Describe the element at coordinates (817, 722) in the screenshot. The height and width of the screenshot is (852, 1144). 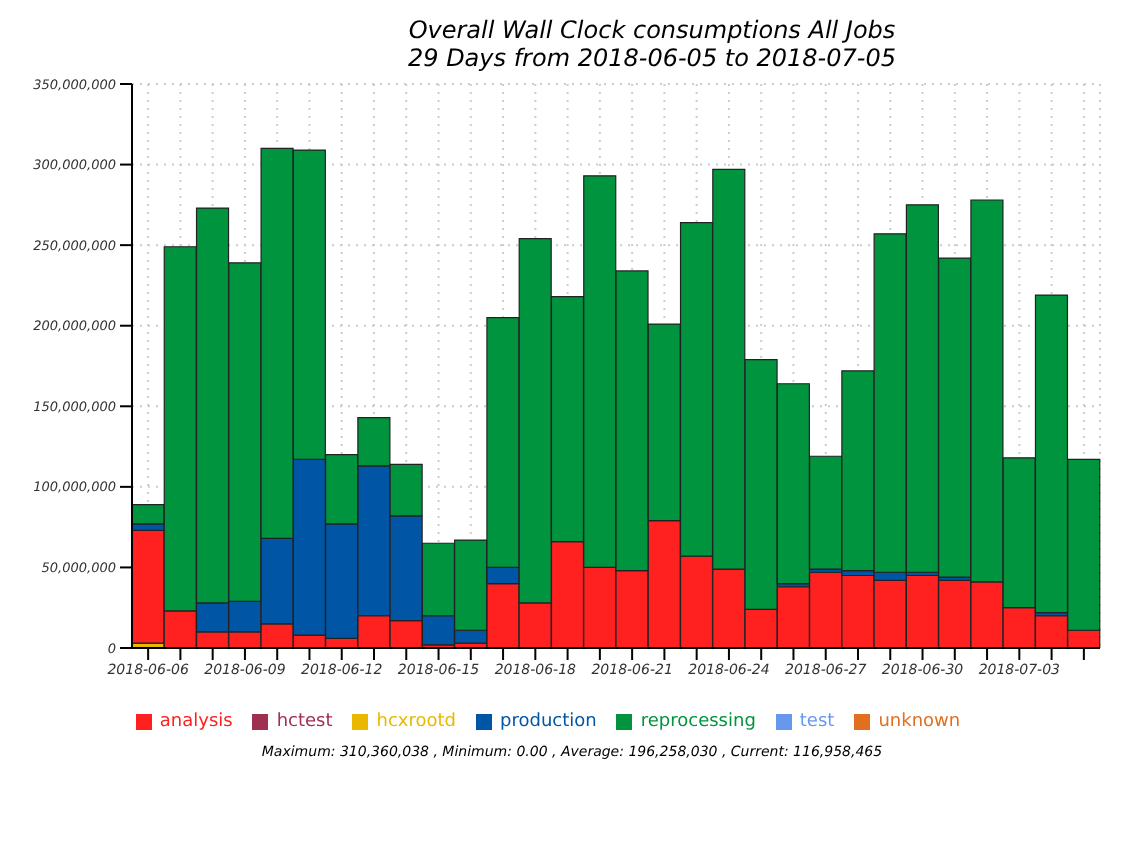
I see `legend-label: test` at that location.